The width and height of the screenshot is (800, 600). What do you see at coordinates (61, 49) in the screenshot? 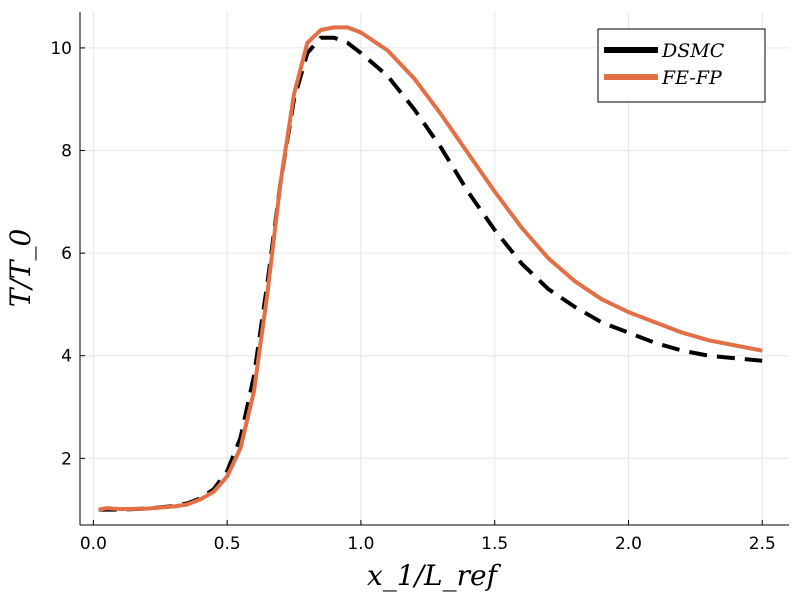
I see `y-tick-label: 10` at bounding box center [61, 49].